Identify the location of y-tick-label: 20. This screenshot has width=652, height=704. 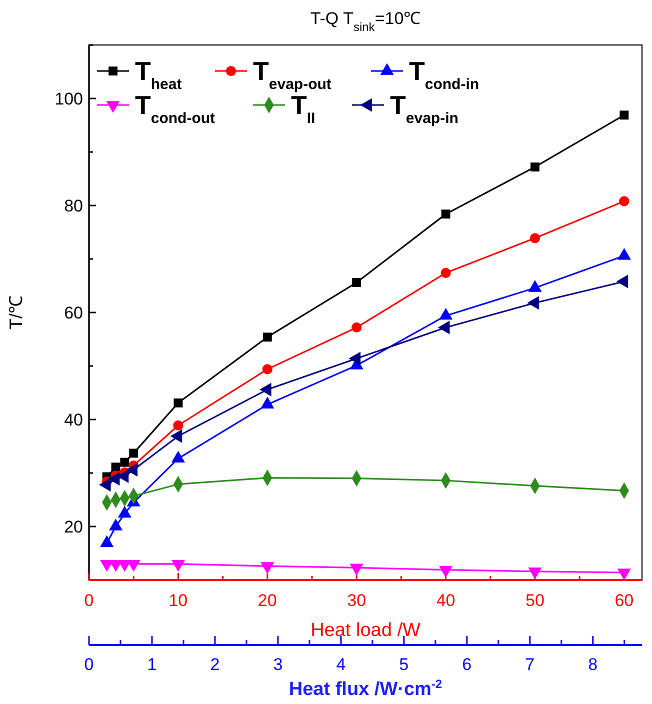
(73, 526).